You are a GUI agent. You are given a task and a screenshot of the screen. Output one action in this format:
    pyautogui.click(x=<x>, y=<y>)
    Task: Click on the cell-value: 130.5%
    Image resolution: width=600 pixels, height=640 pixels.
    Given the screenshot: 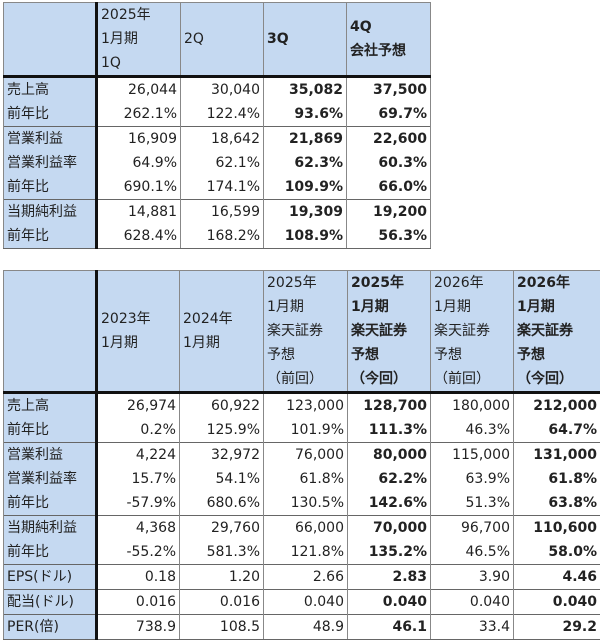 What is the action you would take?
    pyautogui.click(x=306, y=503)
    